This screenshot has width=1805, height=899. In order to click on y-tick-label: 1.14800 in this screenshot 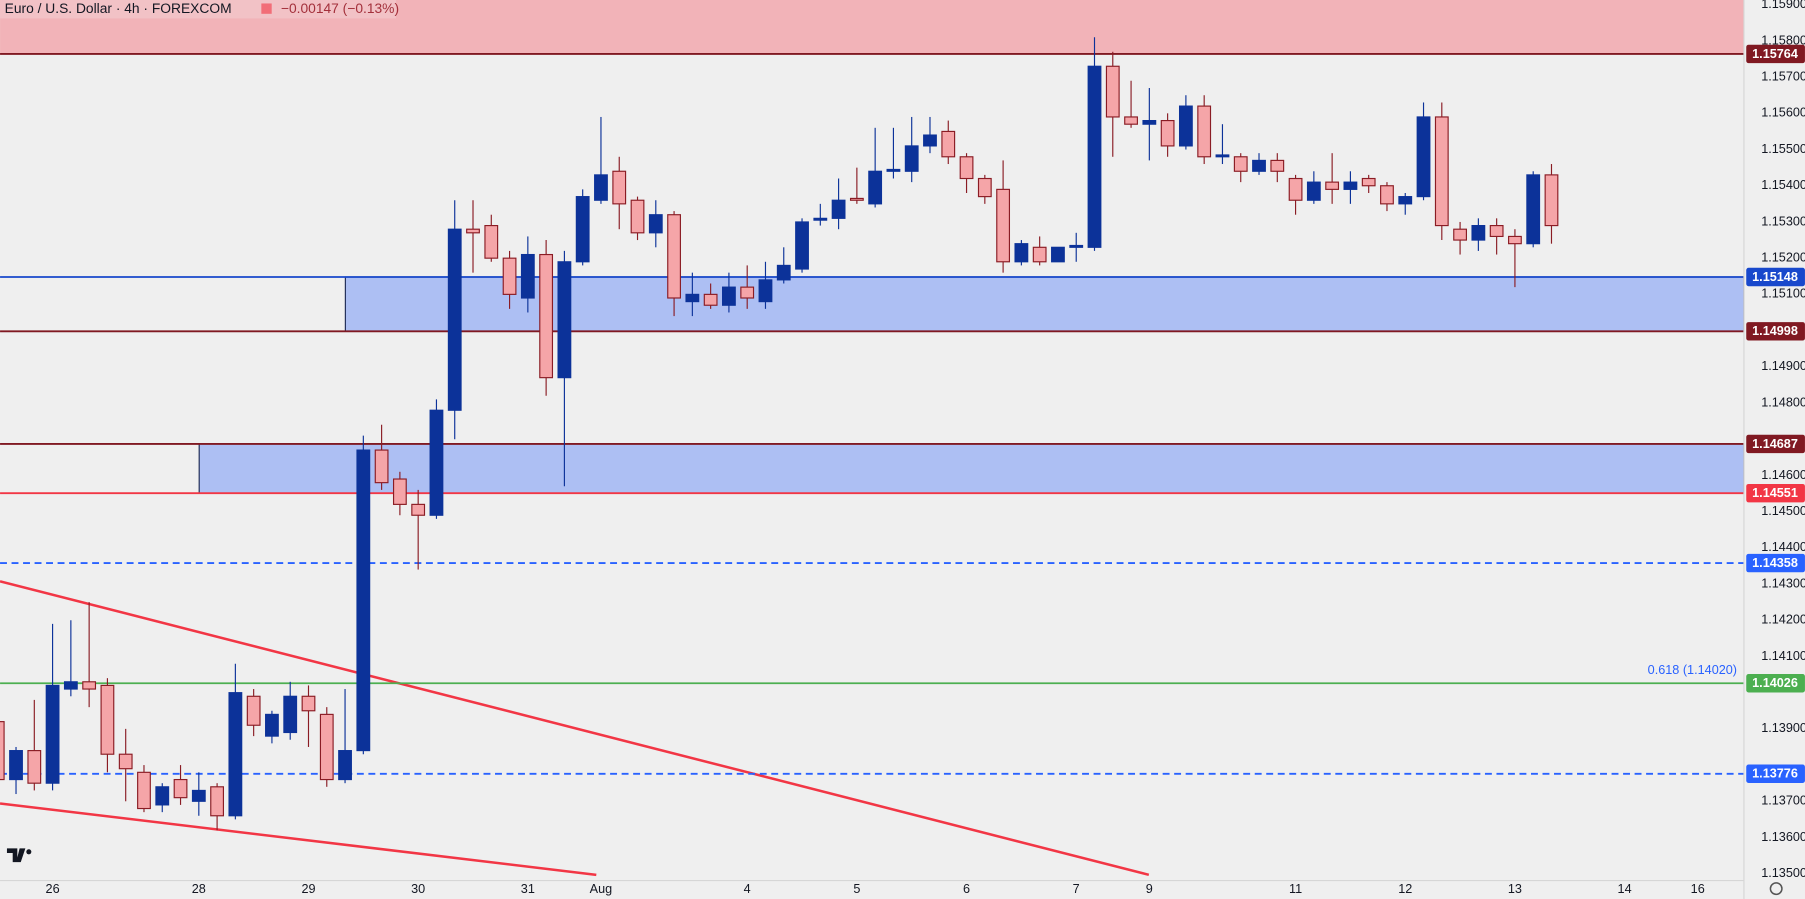, I will do `click(1783, 402)`.